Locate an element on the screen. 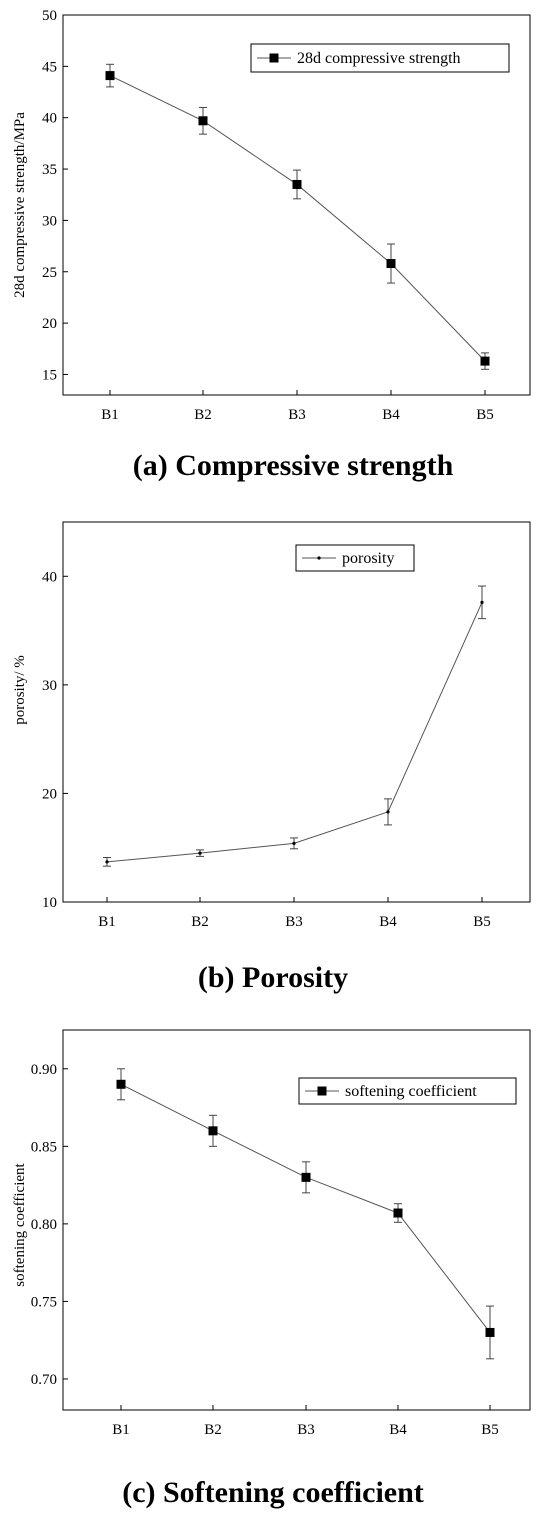 The height and width of the screenshot is (1526, 550). y-tick-label: 10 is located at coordinates (49, 903).